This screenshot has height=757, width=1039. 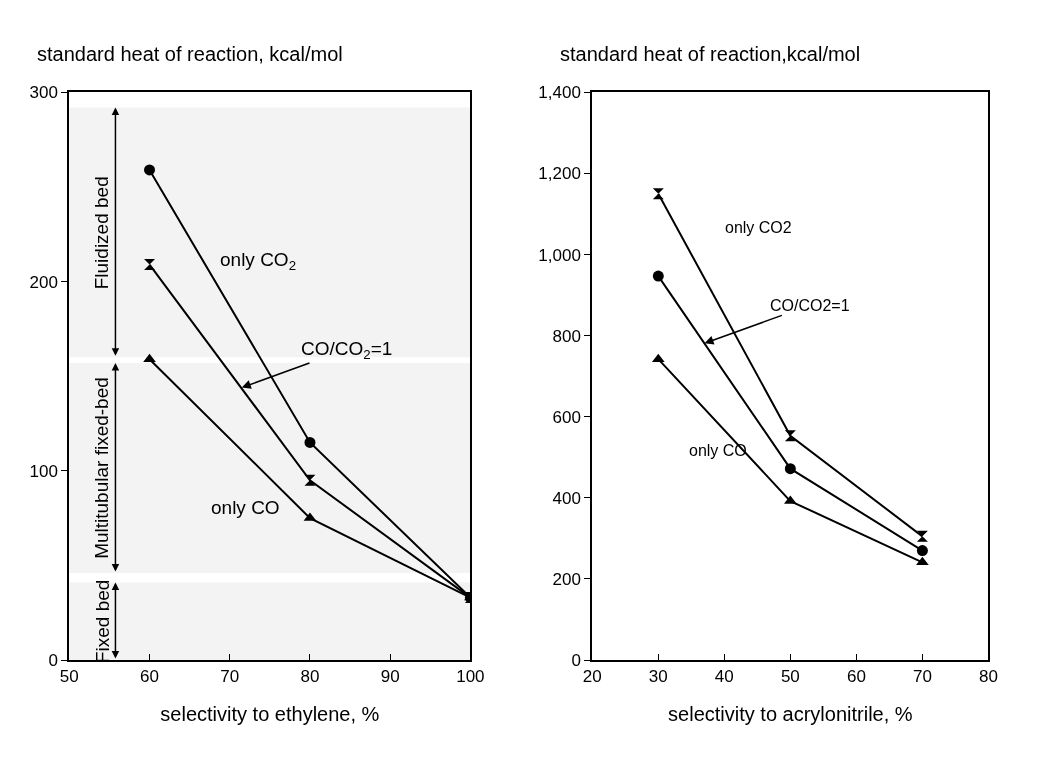 What do you see at coordinates (270, 714) in the screenshot?
I see `x-axis-title: selectivity to ethylene, %` at bounding box center [270, 714].